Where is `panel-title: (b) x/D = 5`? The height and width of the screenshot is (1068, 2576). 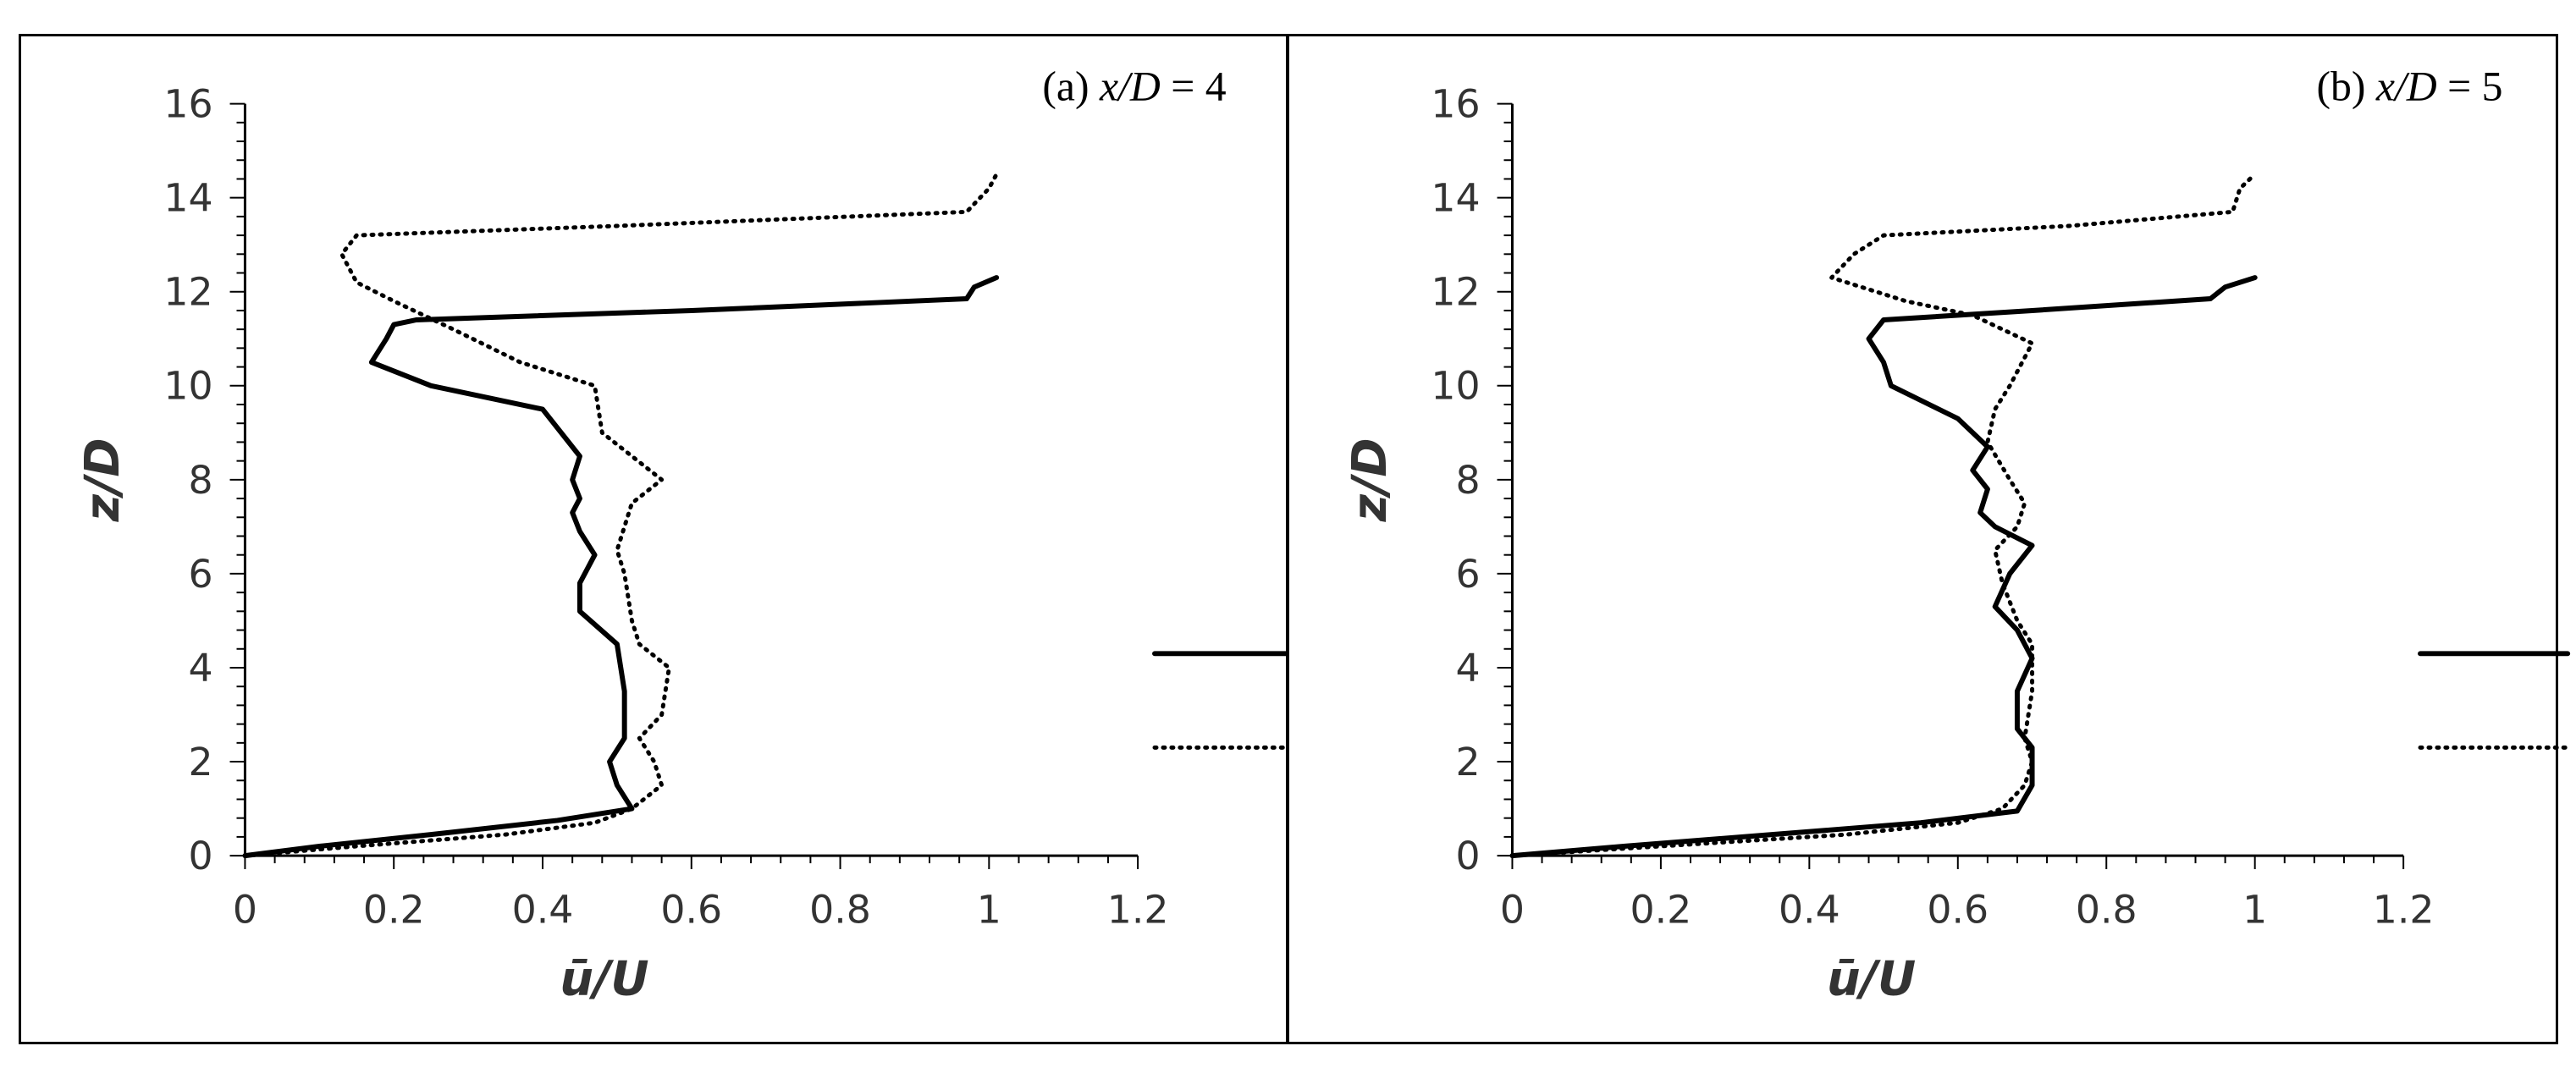 panel-title: (b) x/D = 5 is located at coordinates (2409, 87).